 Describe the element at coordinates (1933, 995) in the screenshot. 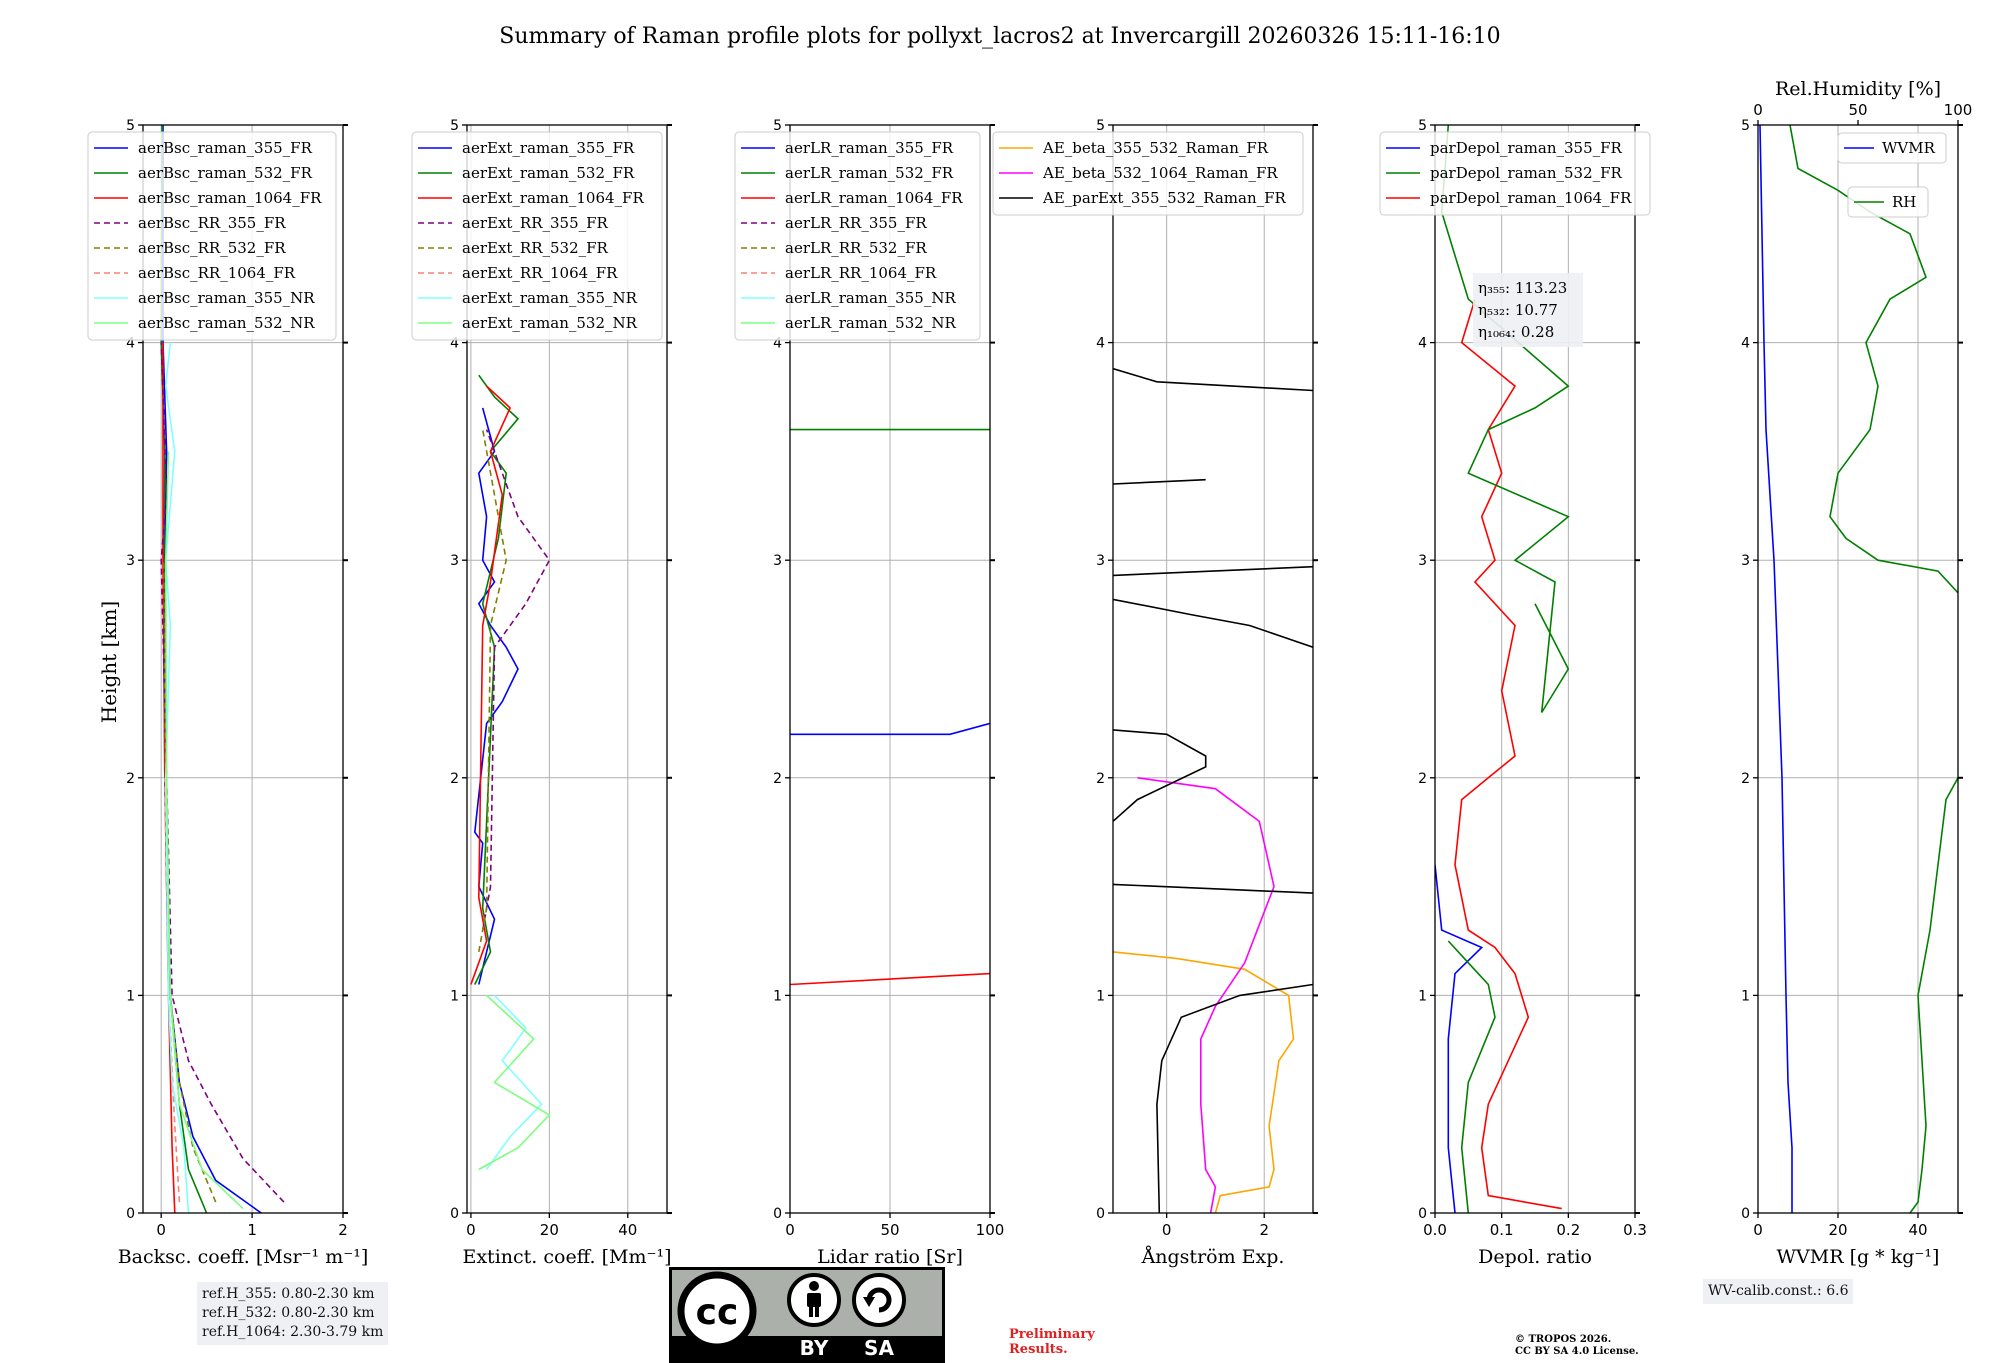

I see `series-line-RH` at that location.